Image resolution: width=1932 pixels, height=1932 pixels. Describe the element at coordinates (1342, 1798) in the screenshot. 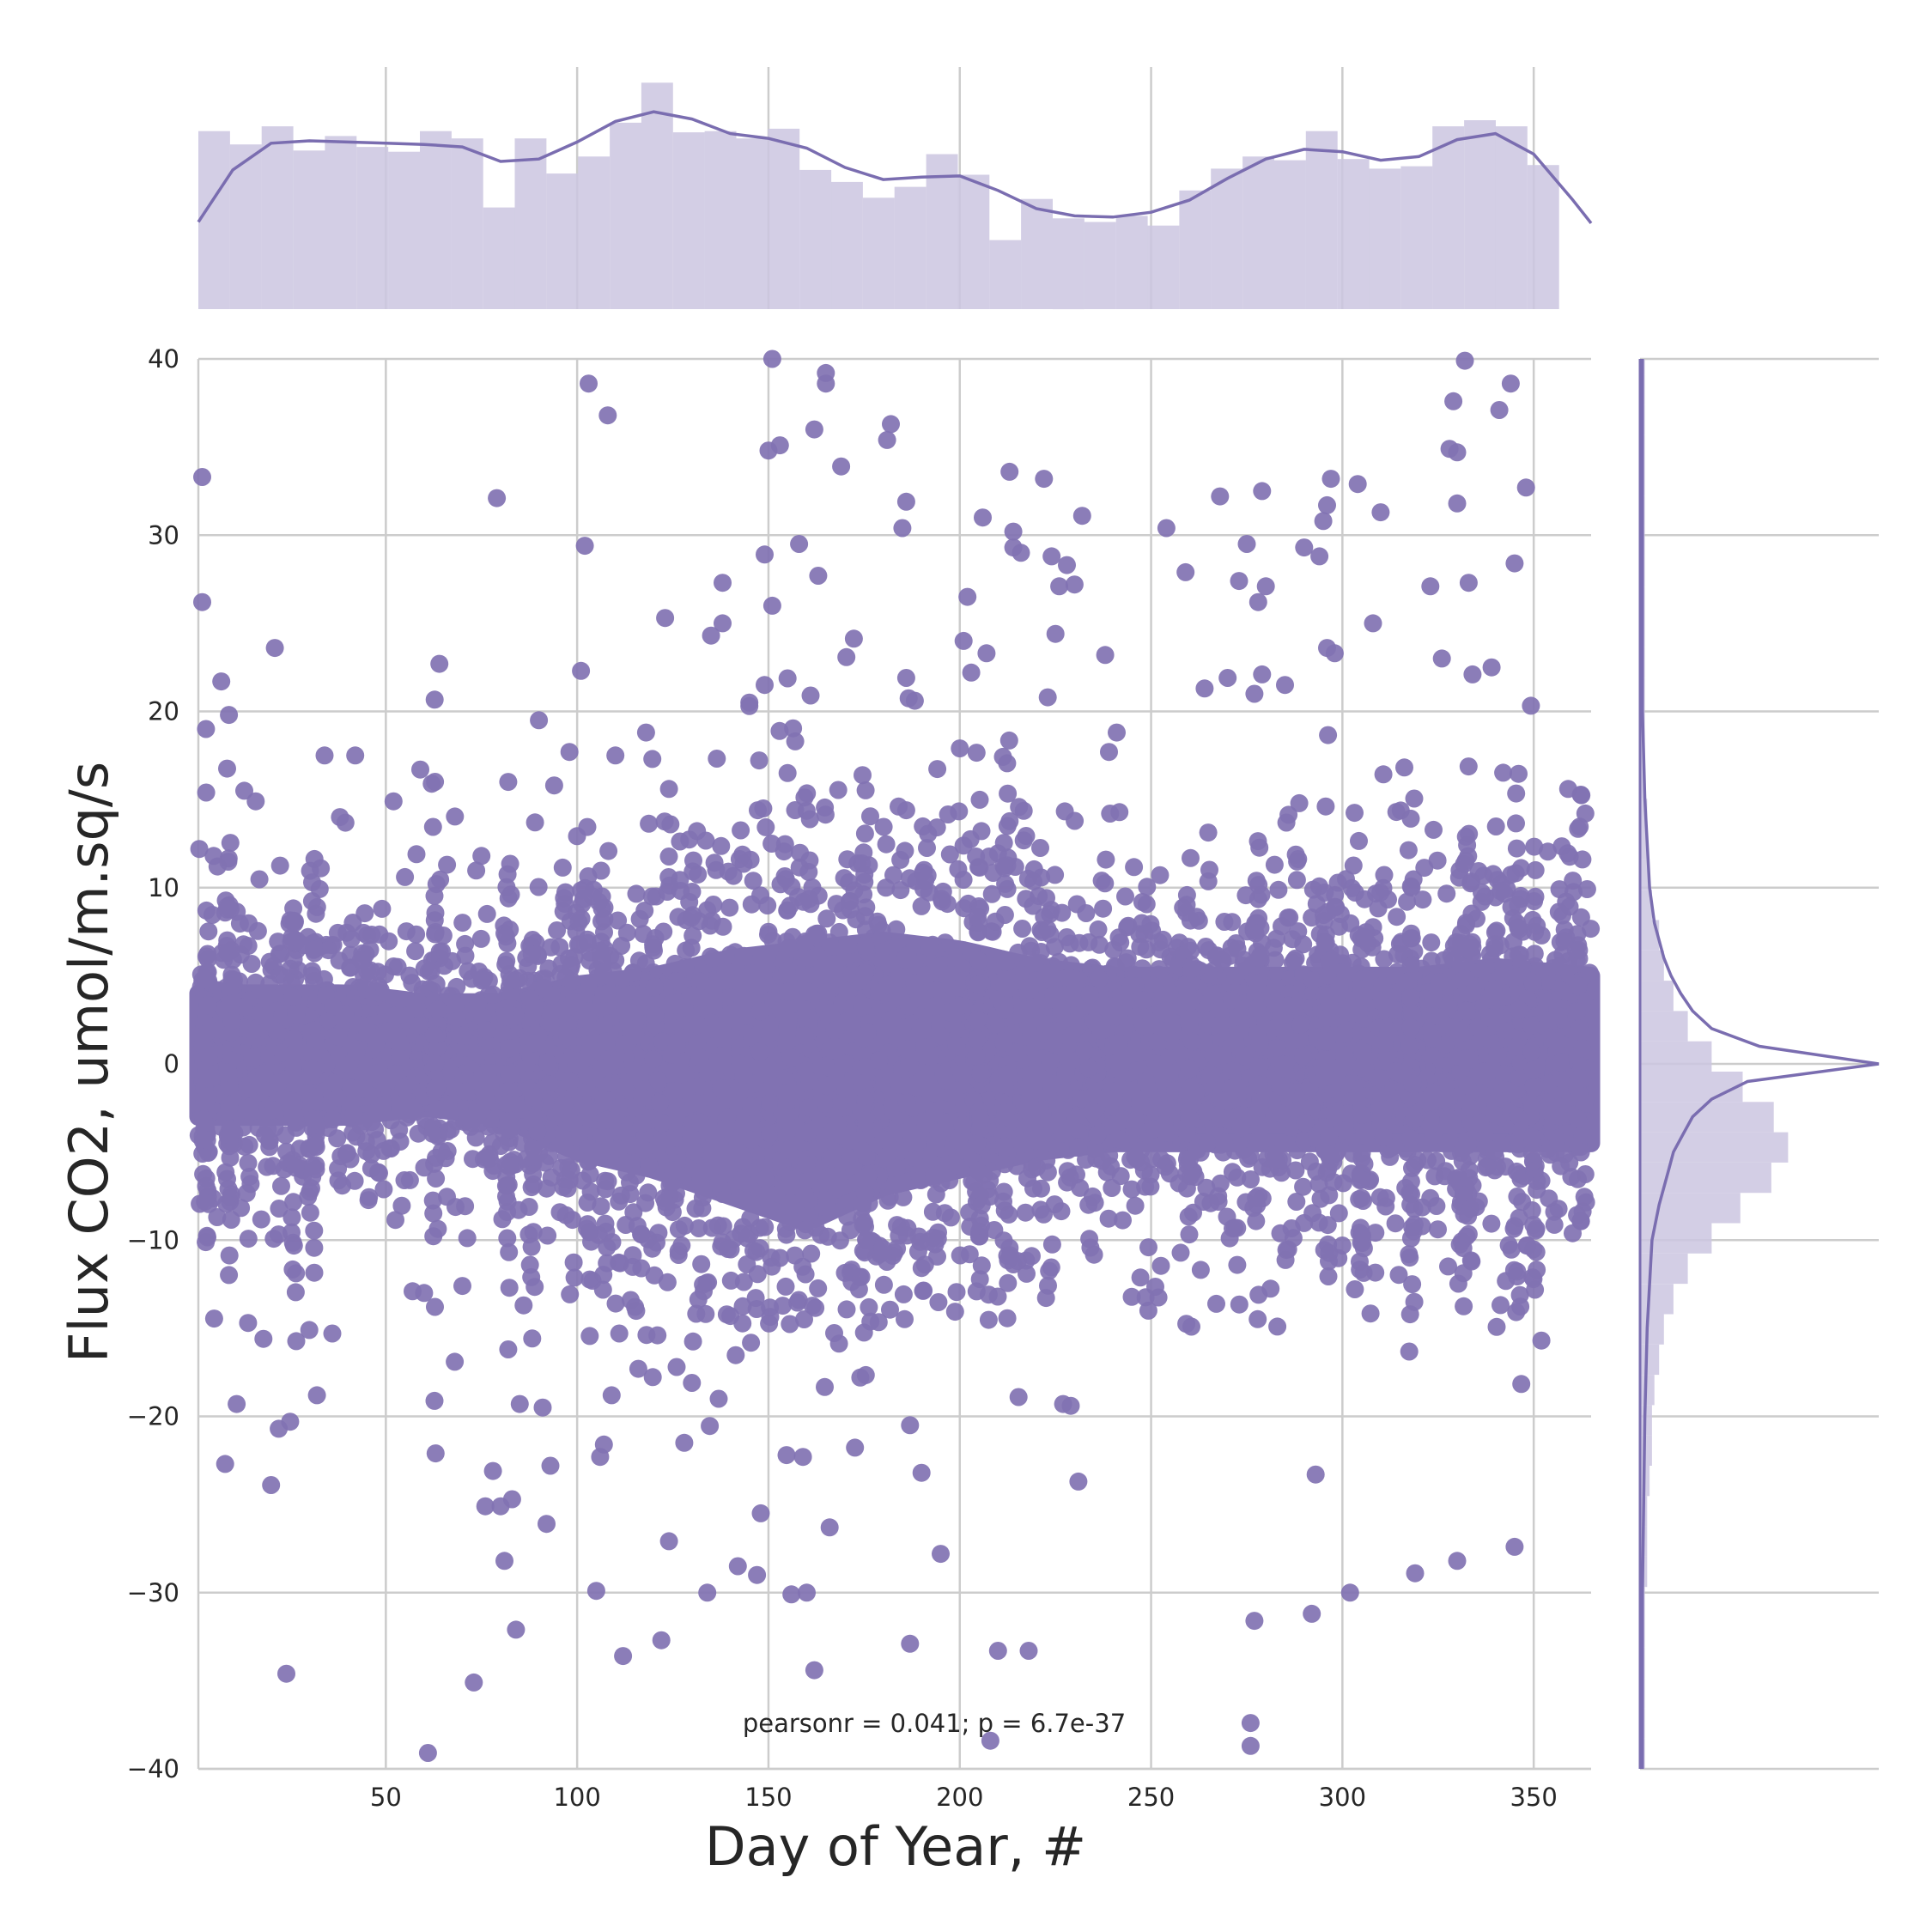

I see `x-tick-label: 300` at that location.